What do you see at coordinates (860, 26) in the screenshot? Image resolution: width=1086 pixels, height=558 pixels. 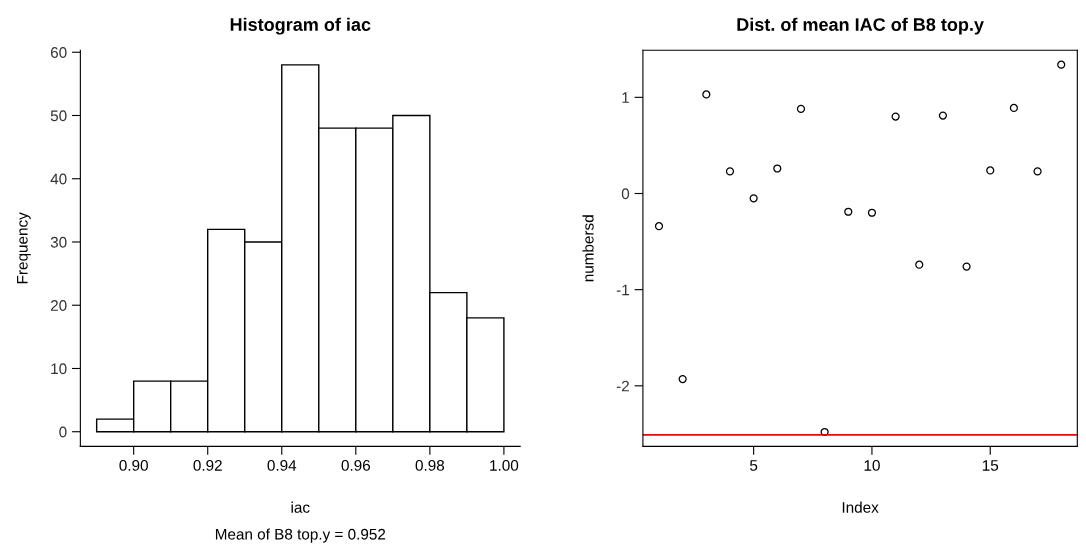 I see `chart-title: Dist. of mean IAC of B8 top.y` at bounding box center [860, 26].